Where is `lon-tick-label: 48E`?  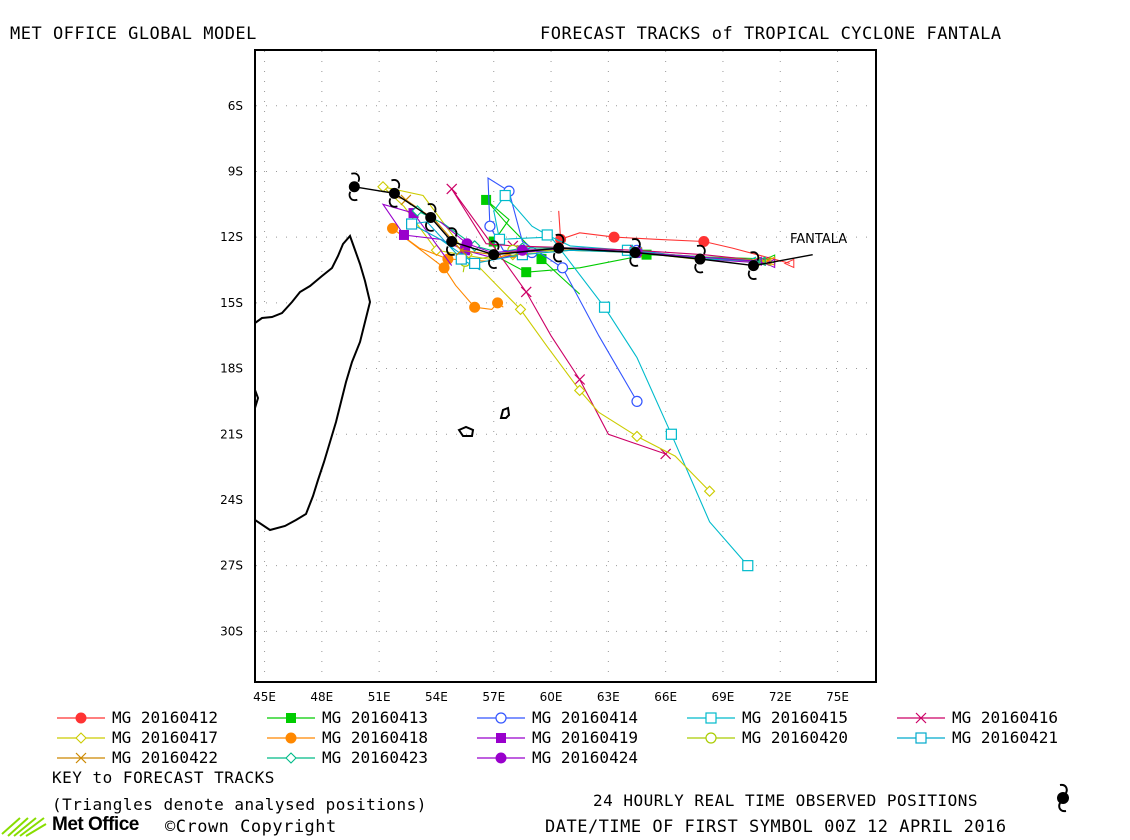
lon-tick-label: 48E is located at coordinates (321, 697).